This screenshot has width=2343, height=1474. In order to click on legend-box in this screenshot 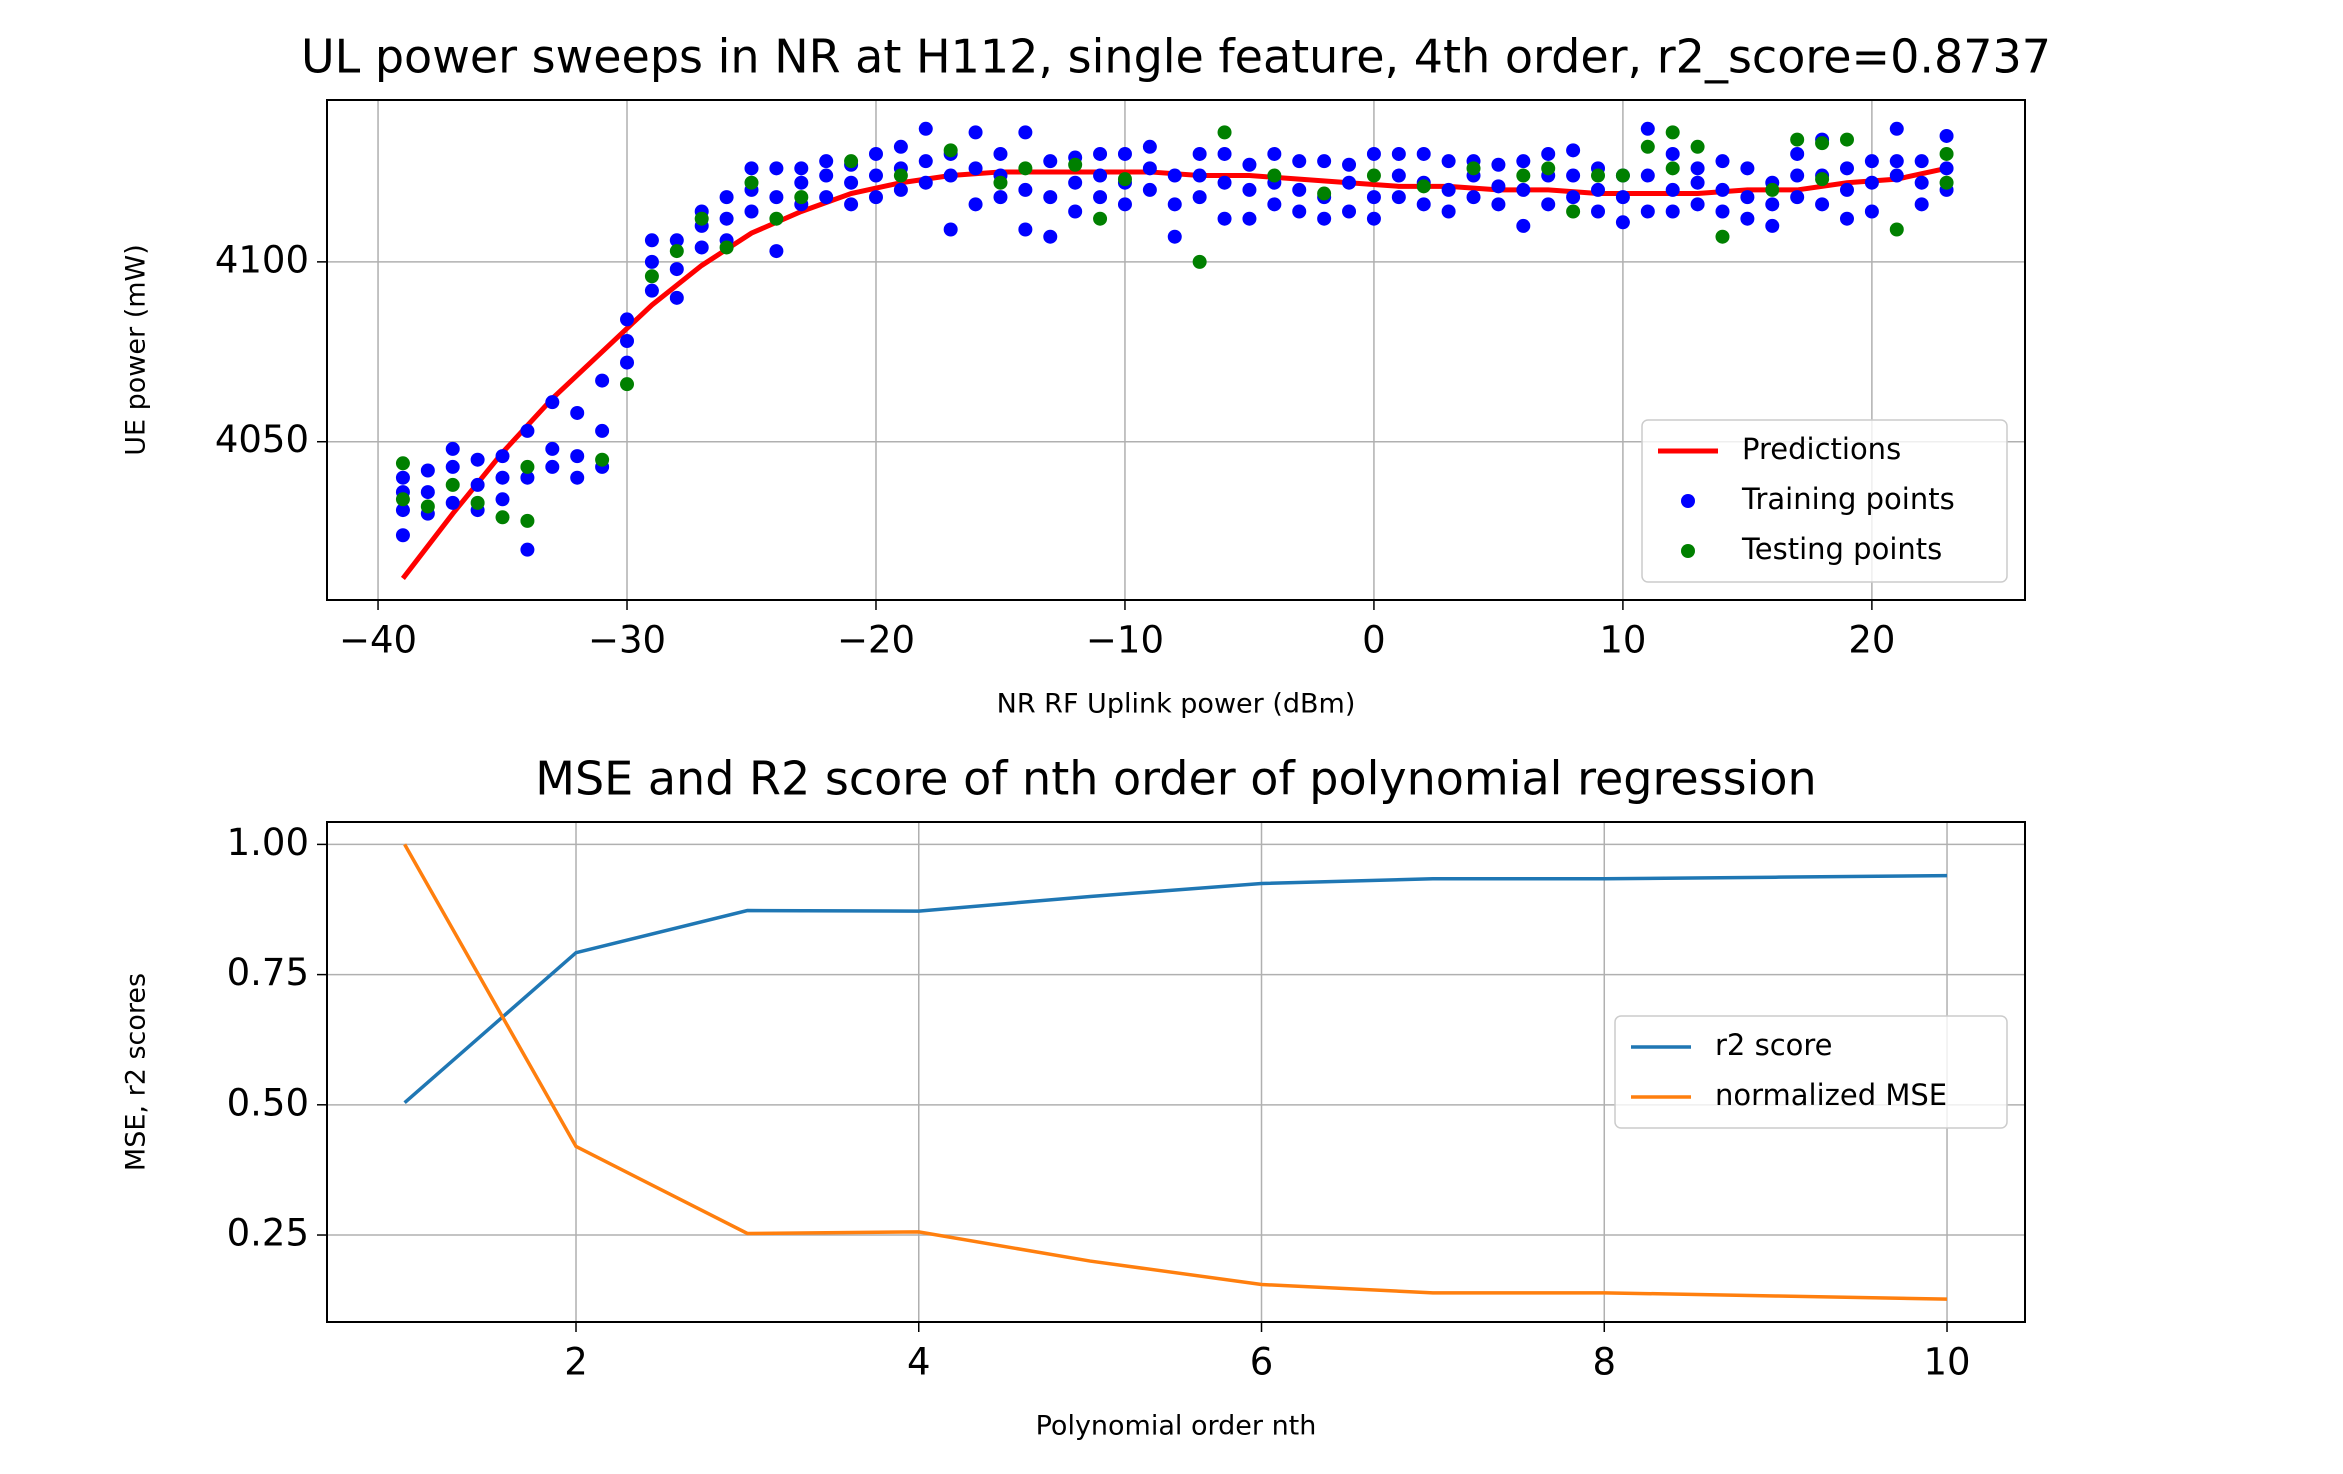, I will do `click(1811, 1072)`.